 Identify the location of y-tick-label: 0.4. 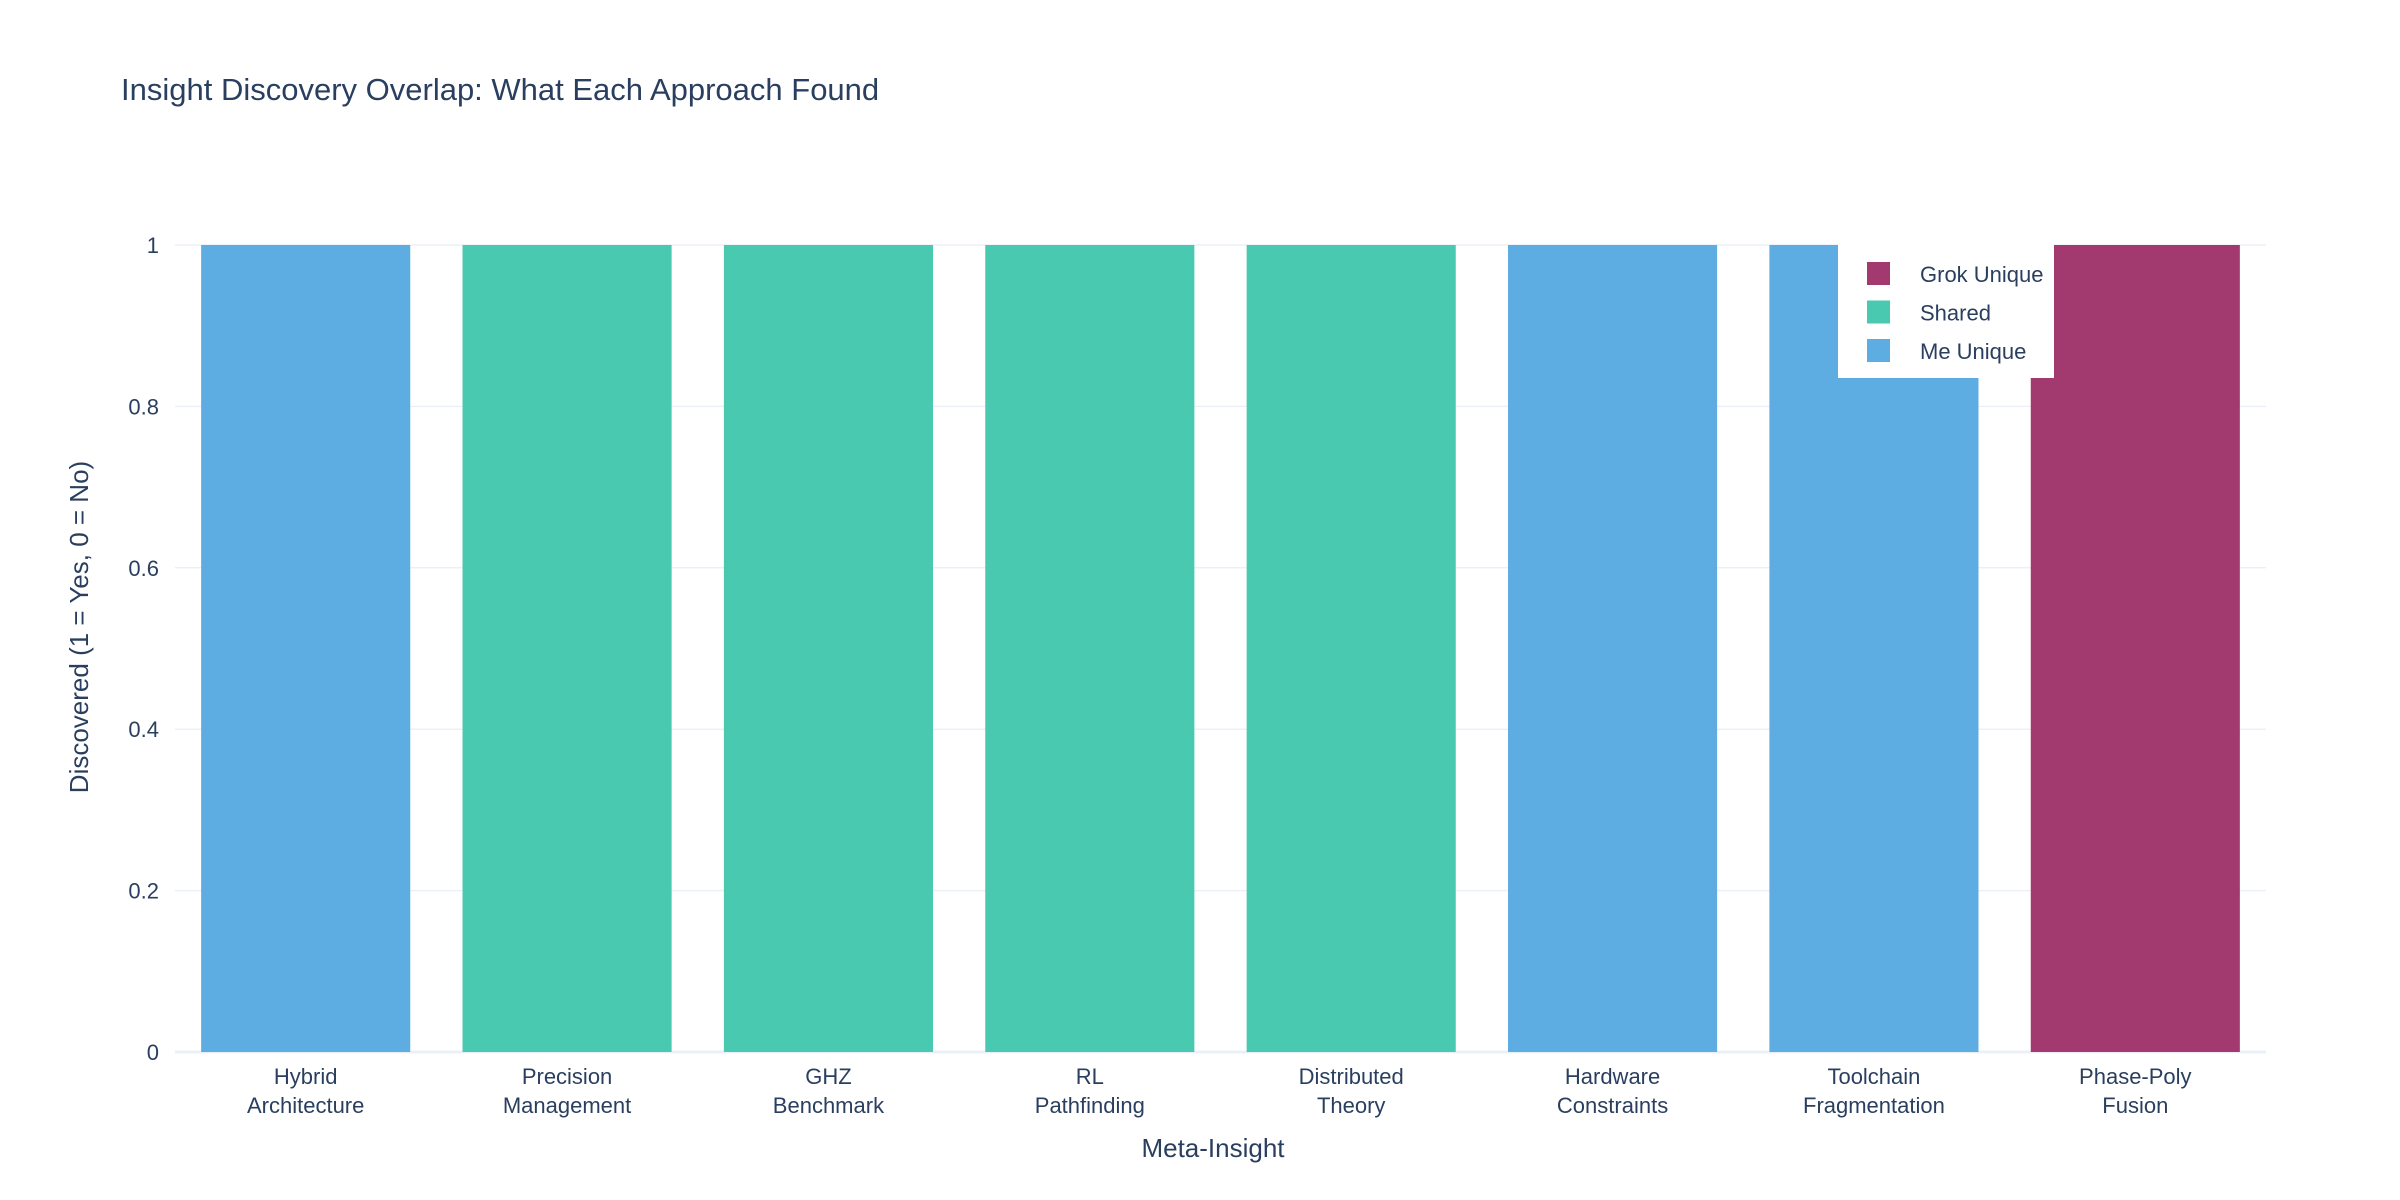
(143, 729).